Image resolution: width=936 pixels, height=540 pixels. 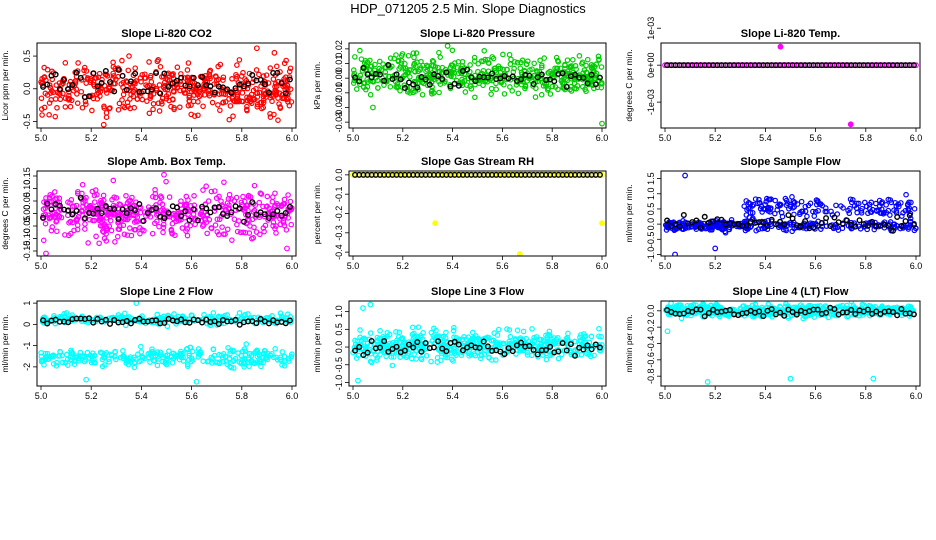 What do you see at coordinates (27, 346) in the screenshot?
I see `y-tick-label: -1` at bounding box center [27, 346].